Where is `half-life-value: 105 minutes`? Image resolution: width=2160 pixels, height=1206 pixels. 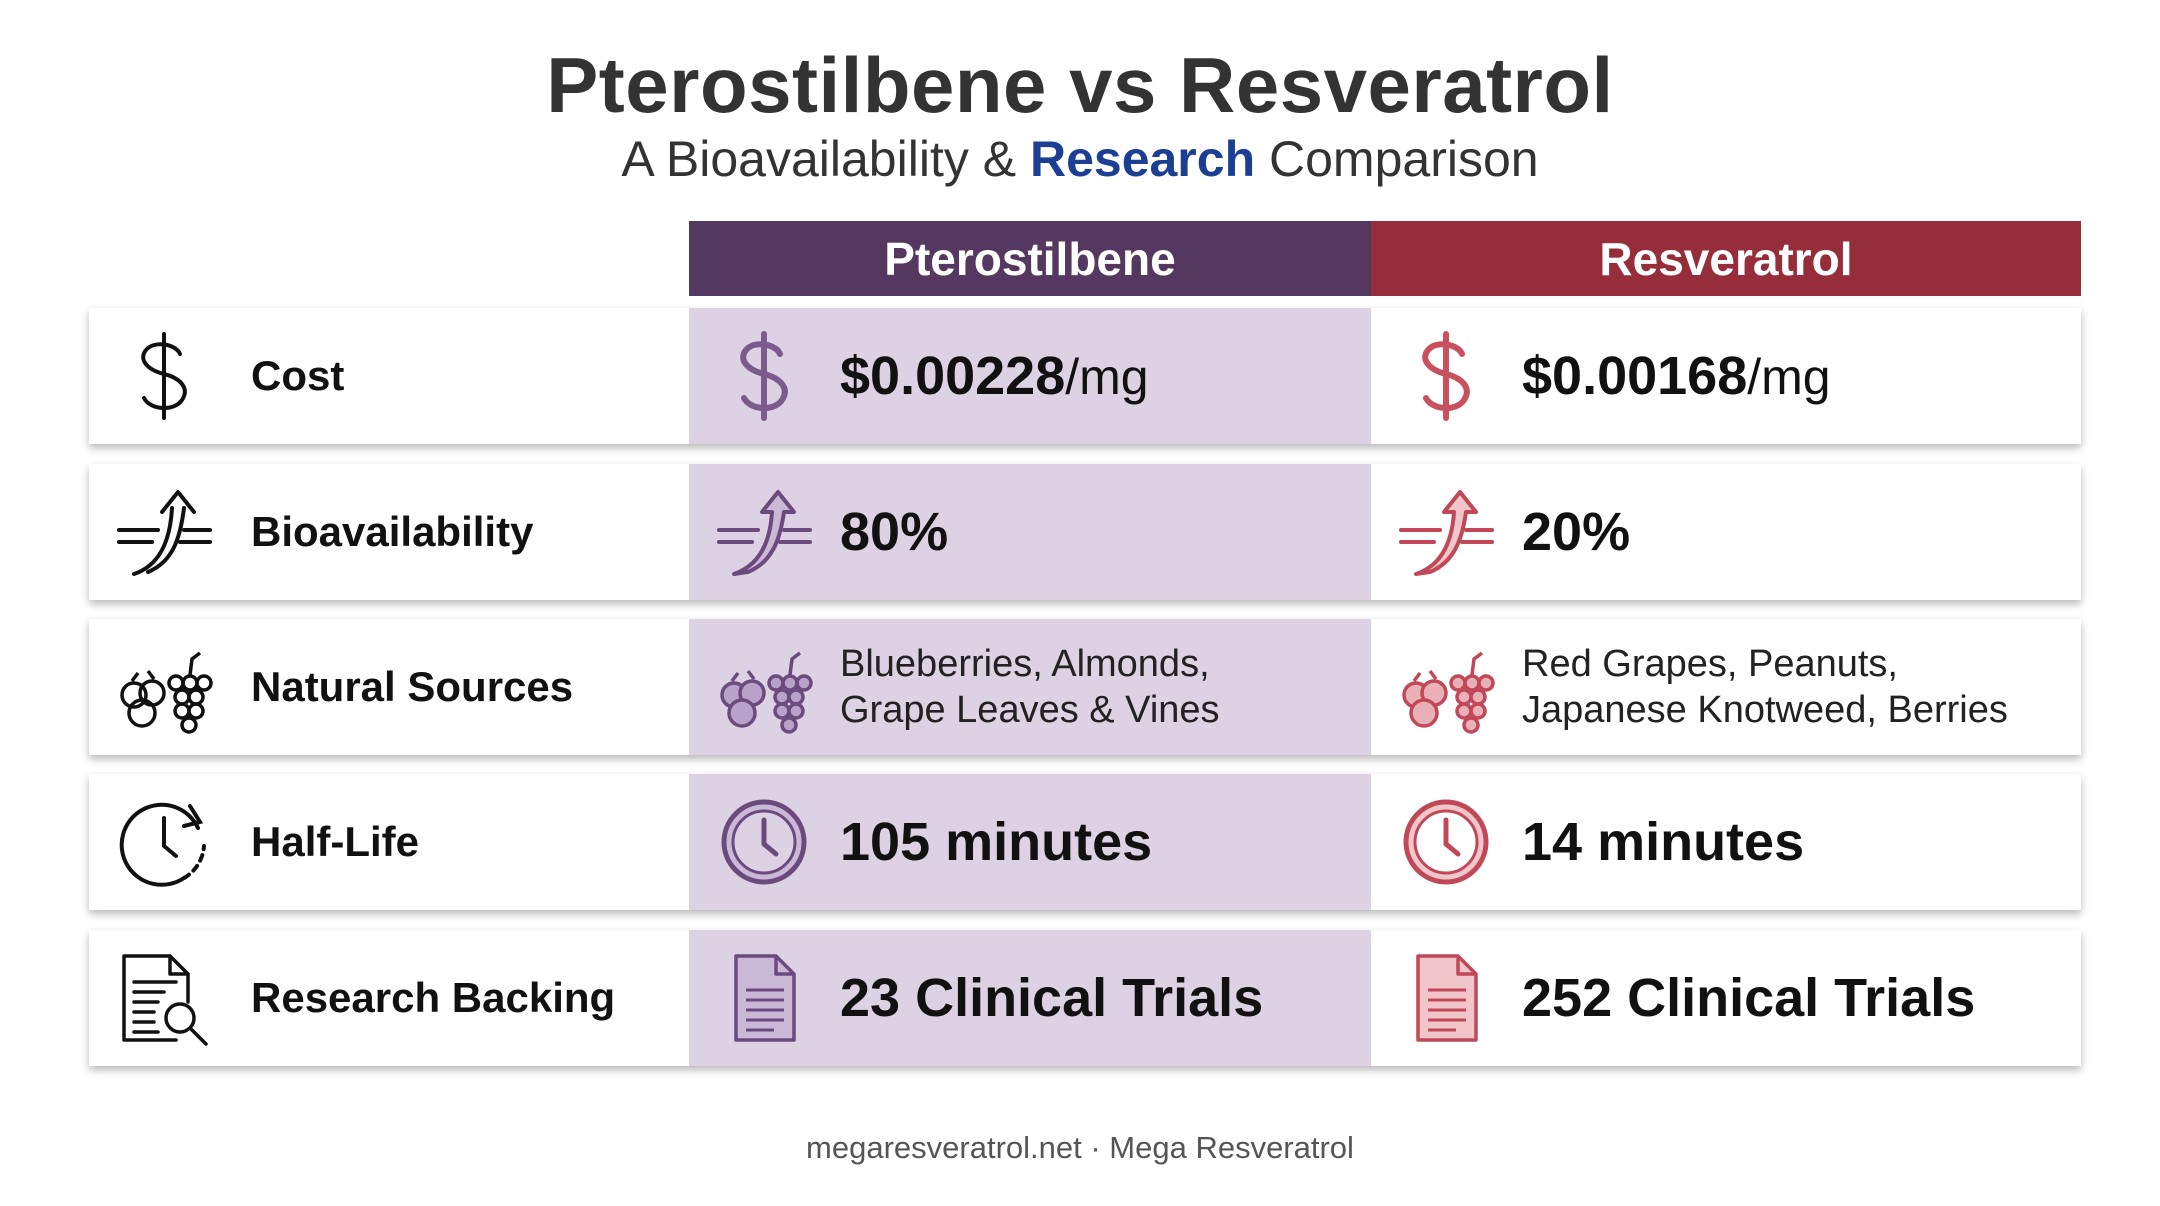
half-life-value: 105 minutes is located at coordinates (996, 842).